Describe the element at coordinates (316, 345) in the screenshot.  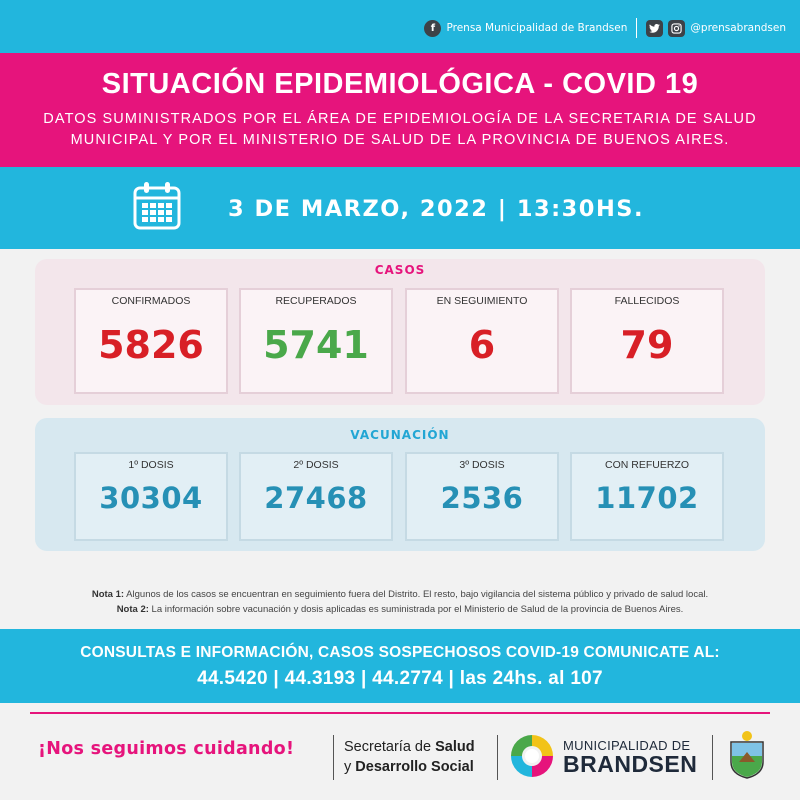
I see `card-value: 5741` at that location.